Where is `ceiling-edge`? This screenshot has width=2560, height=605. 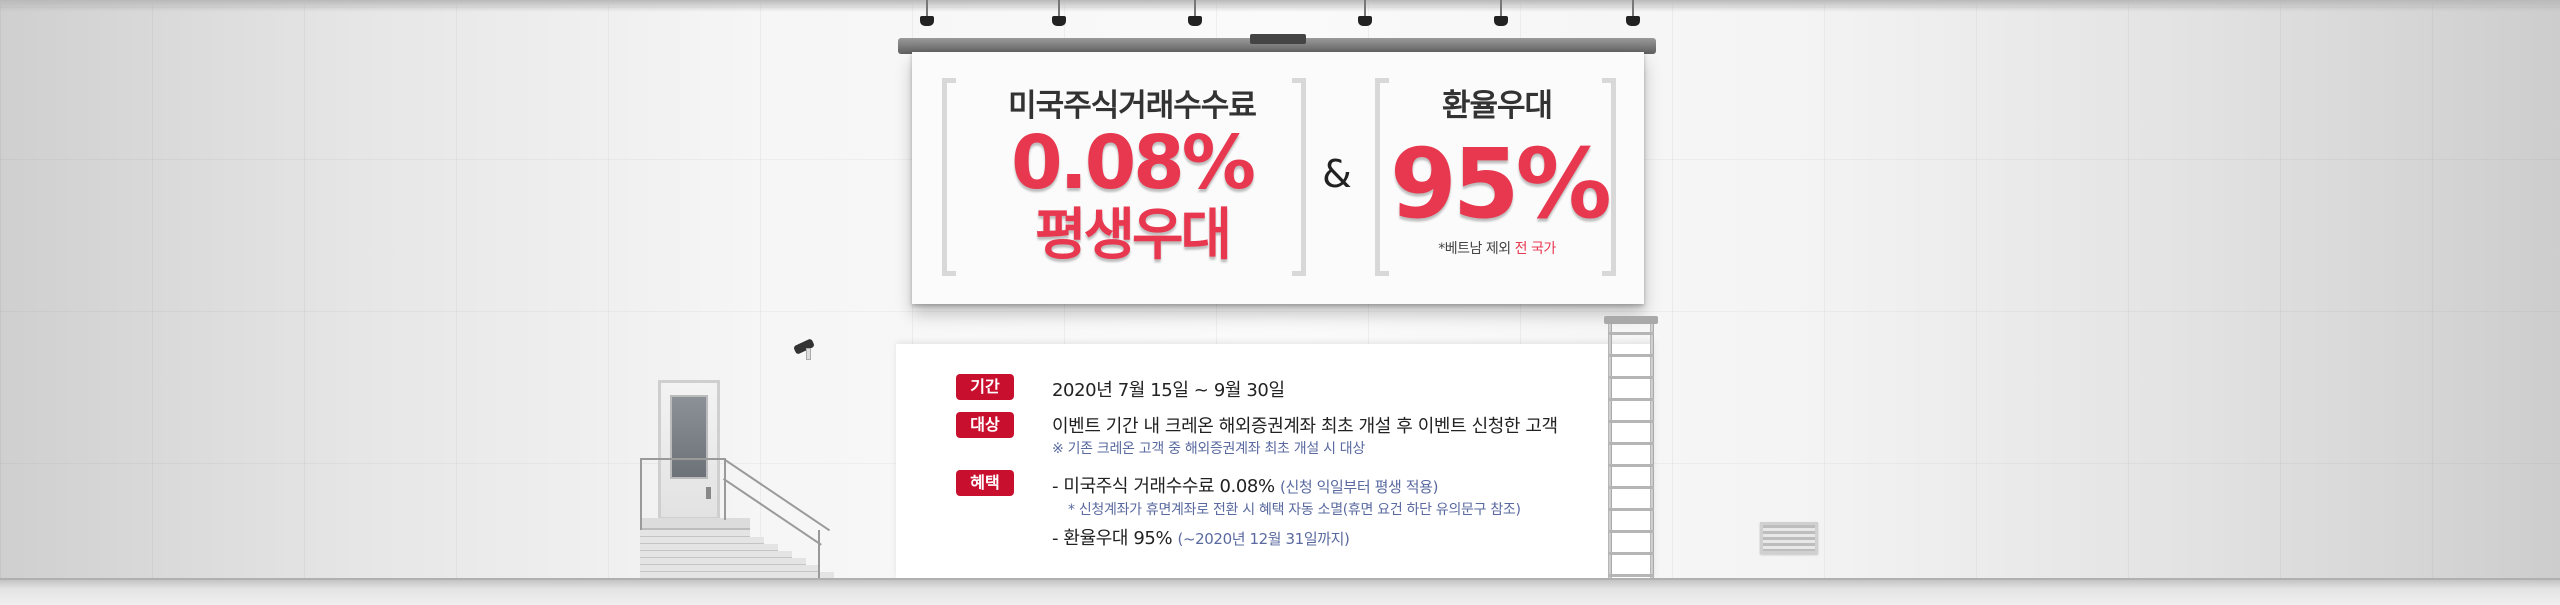 ceiling-edge is located at coordinates (1280, 6).